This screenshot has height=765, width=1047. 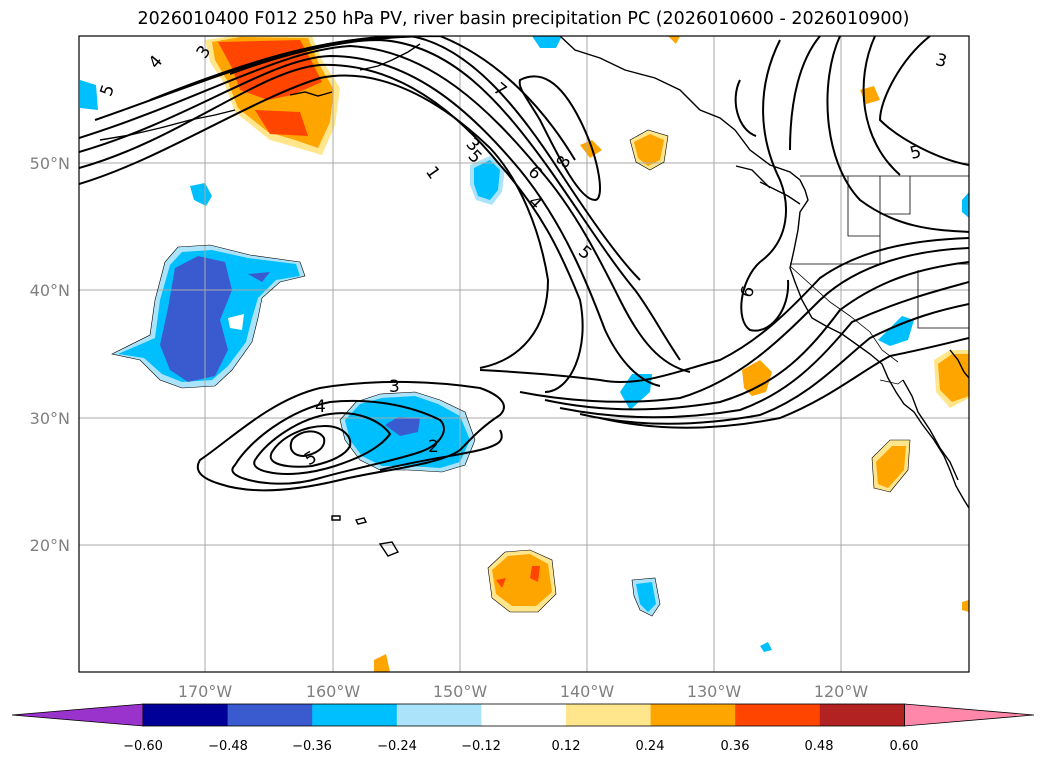 I want to click on colorbar-tick-label: 0.36, so click(x=735, y=746).